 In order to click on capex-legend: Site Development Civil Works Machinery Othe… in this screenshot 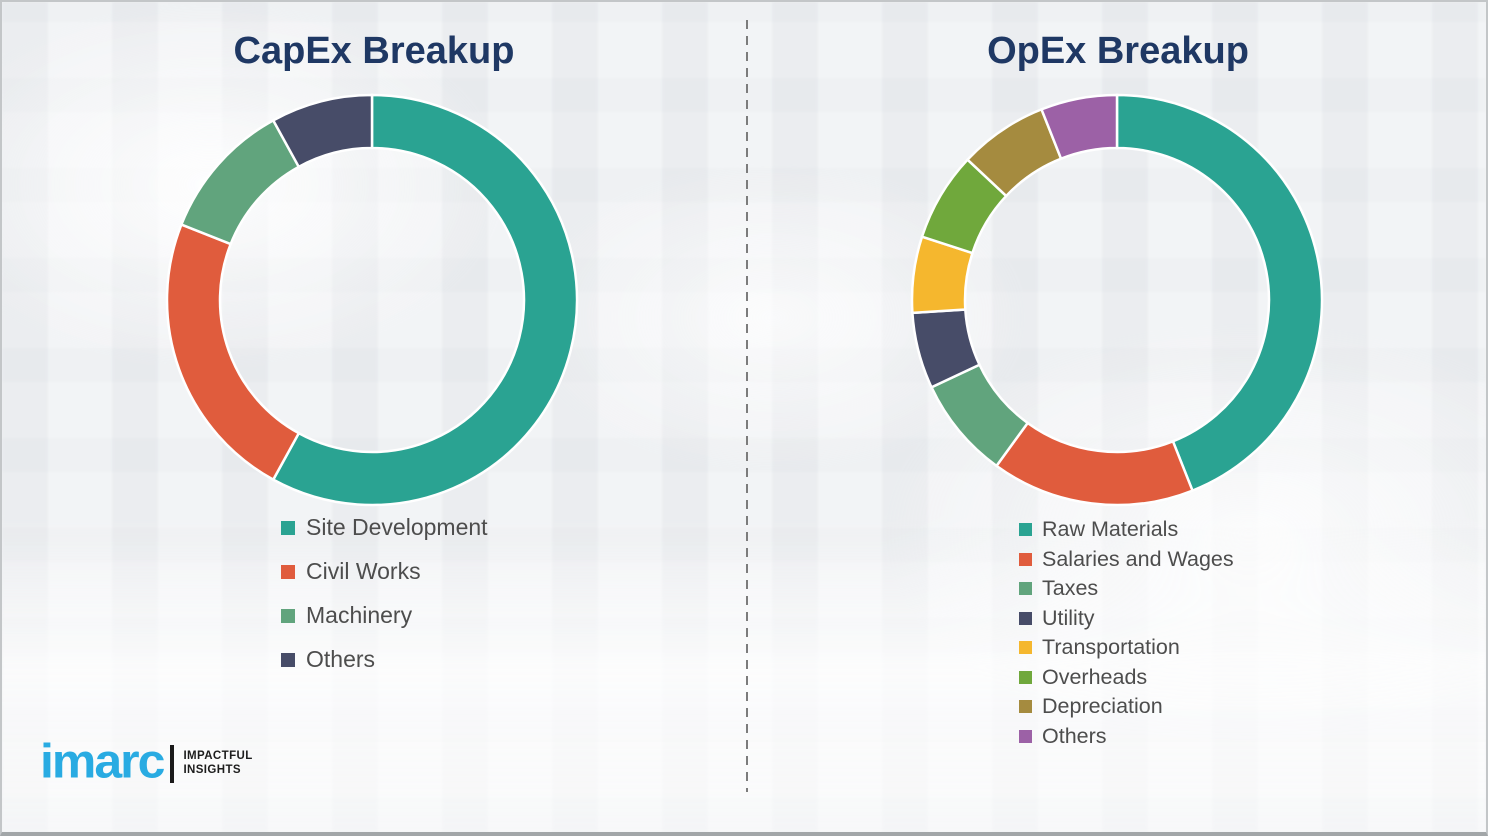, I will do `click(384, 604)`.